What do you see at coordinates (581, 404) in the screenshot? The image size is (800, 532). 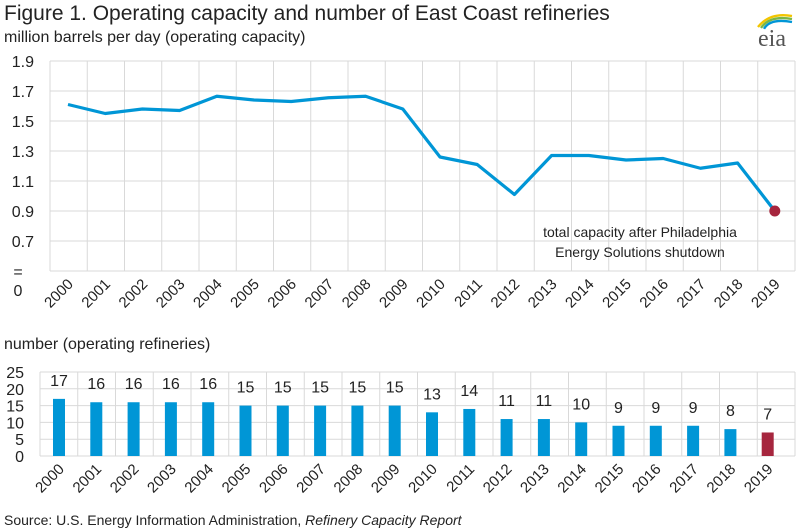 I see `bar-value-label: 10` at bounding box center [581, 404].